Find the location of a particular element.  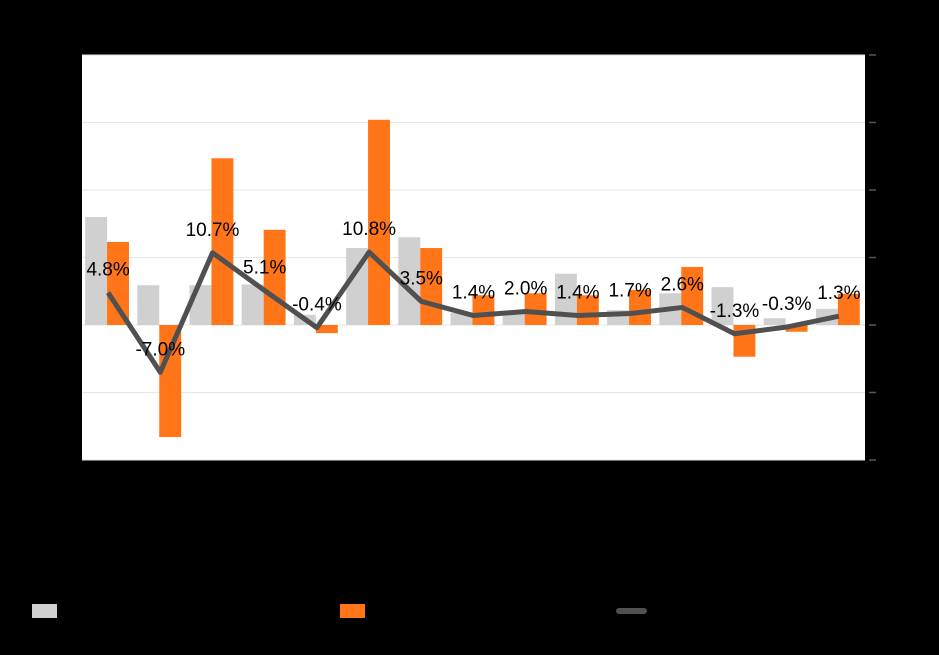

data-label: 1.7% is located at coordinates (629, 291).